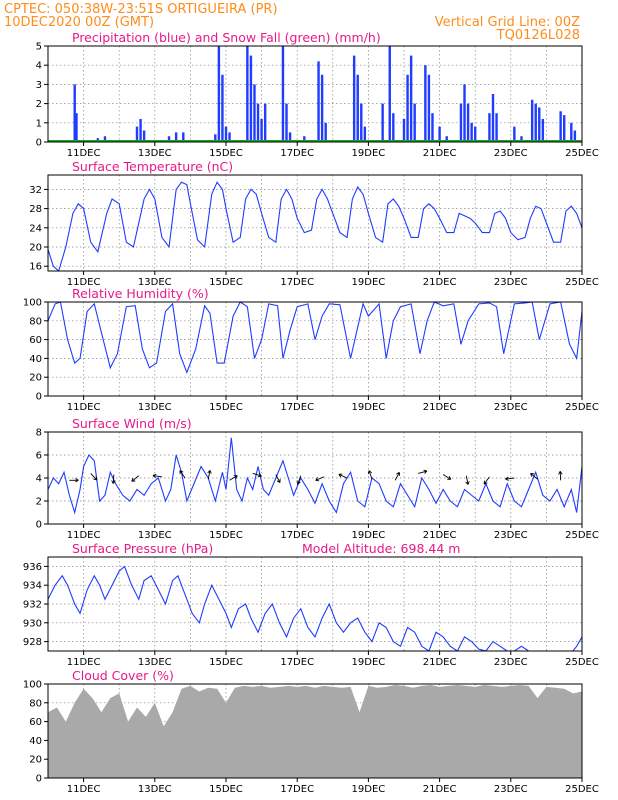  I want to click on ytick-label: 6, so click(39, 456).